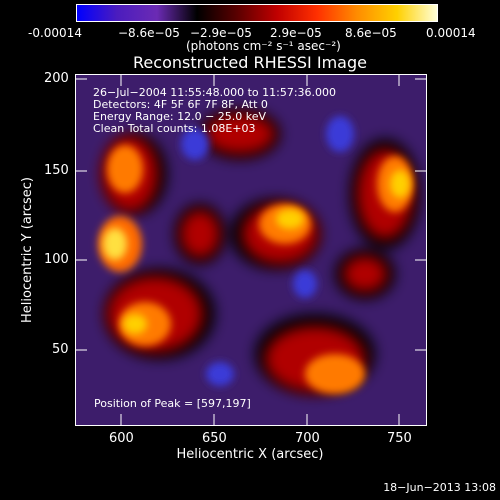 The image size is (500, 500). I want to click on colorbar-units: (photons cm⁻² s⁻¹ asec⁻²), so click(263, 46).